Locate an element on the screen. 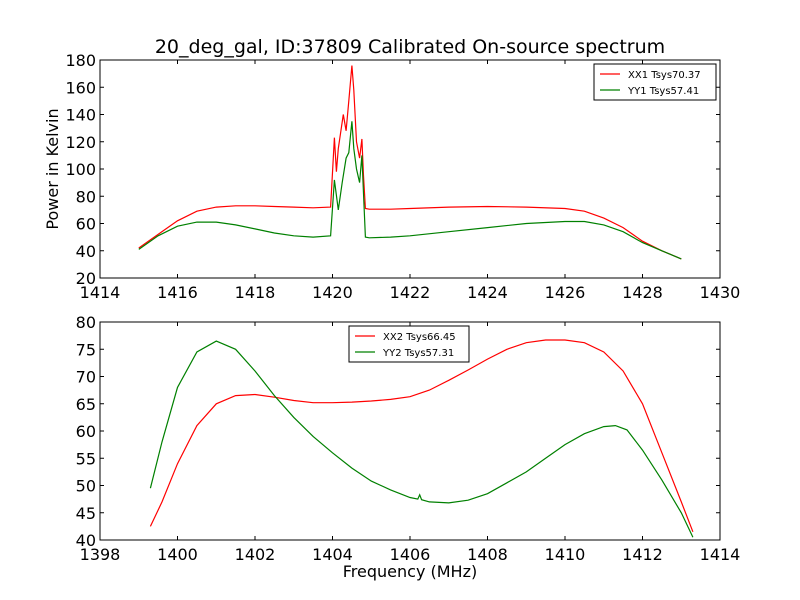  x-tick-label: 1418 is located at coordinates (255, 292).